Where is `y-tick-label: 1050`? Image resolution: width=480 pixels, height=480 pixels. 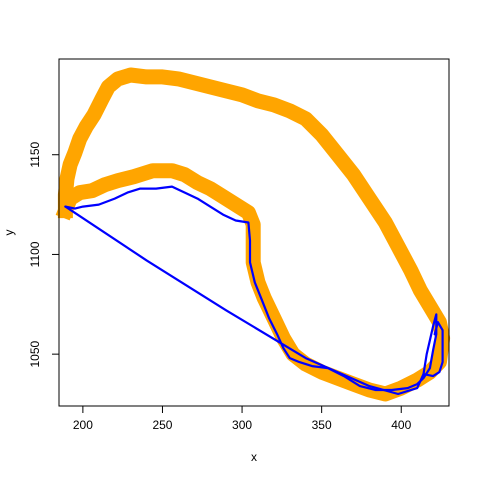
y-tick-label: 1050 is located at coordinates (35, 353).